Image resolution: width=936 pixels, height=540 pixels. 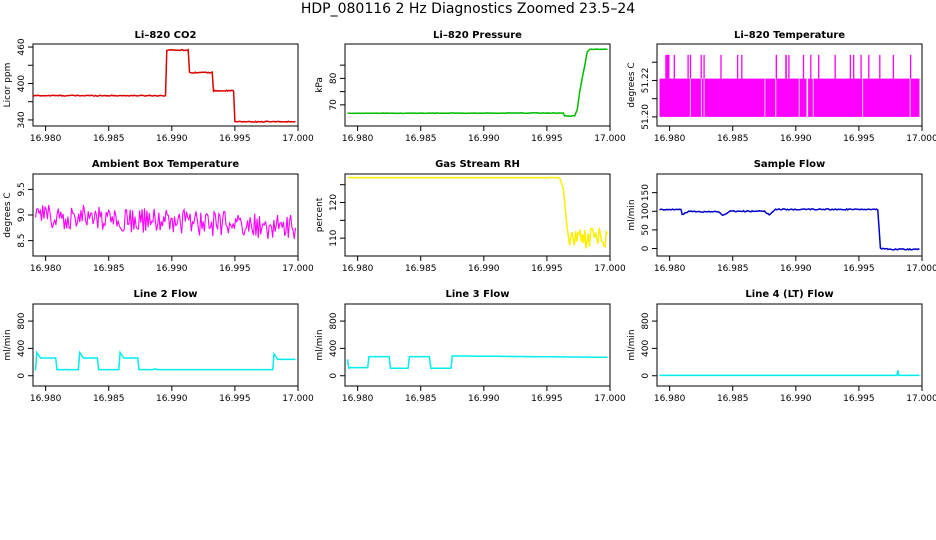 What do you see at coordinates (646, 81) in the screenshot?
I see `y-tick-label: 51.22` at bounding box center [646, 81].